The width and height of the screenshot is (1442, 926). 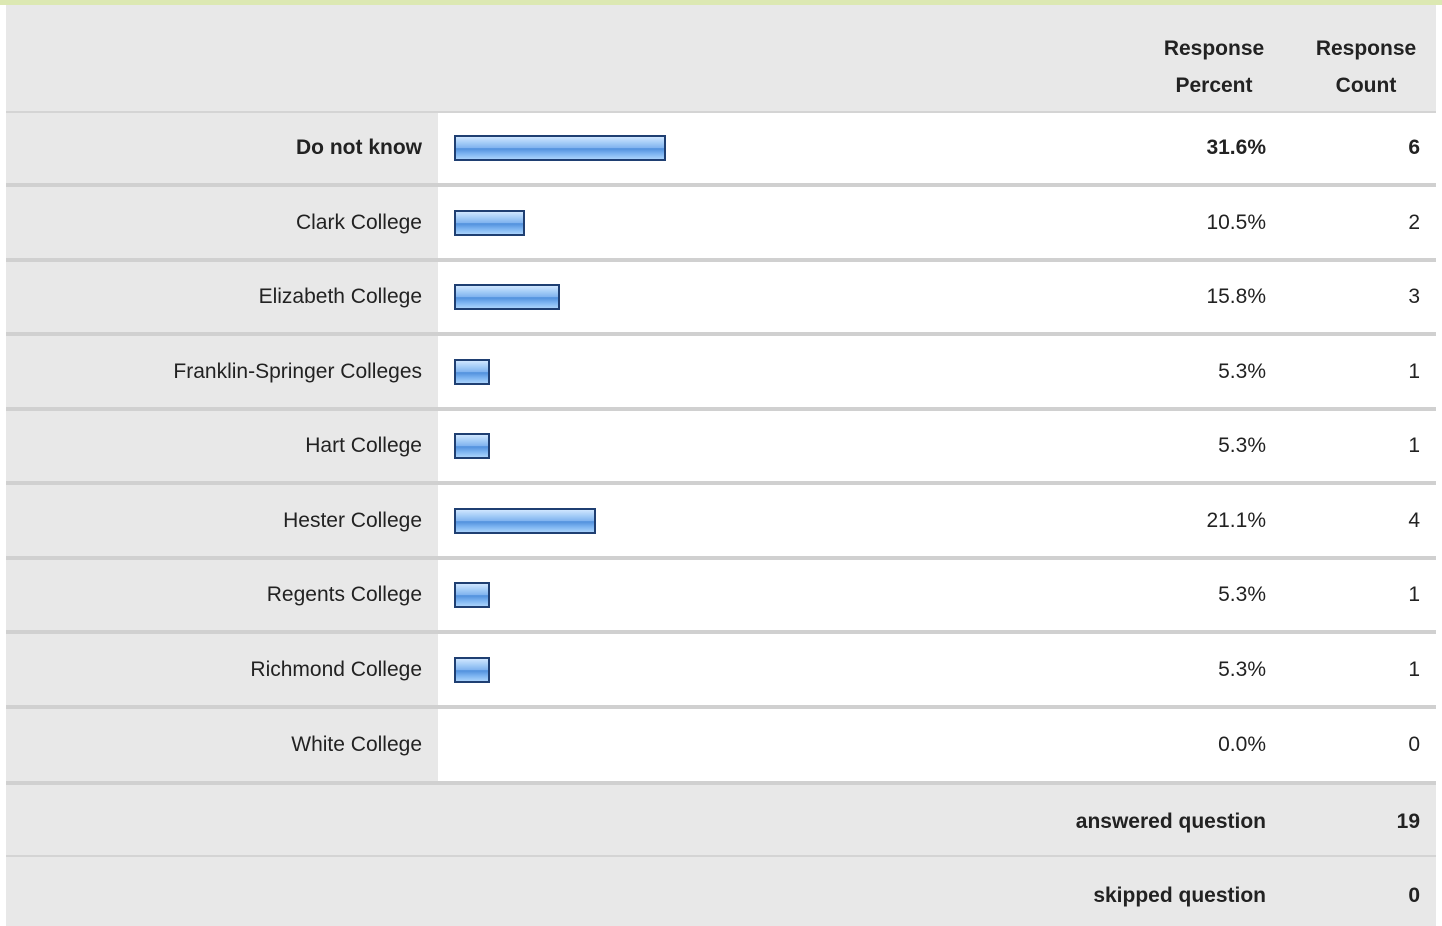 What do you see at coordinates (352, 520) in the screenshot?
I see `answer-label: Hester College` at bounding box center [352, 520].